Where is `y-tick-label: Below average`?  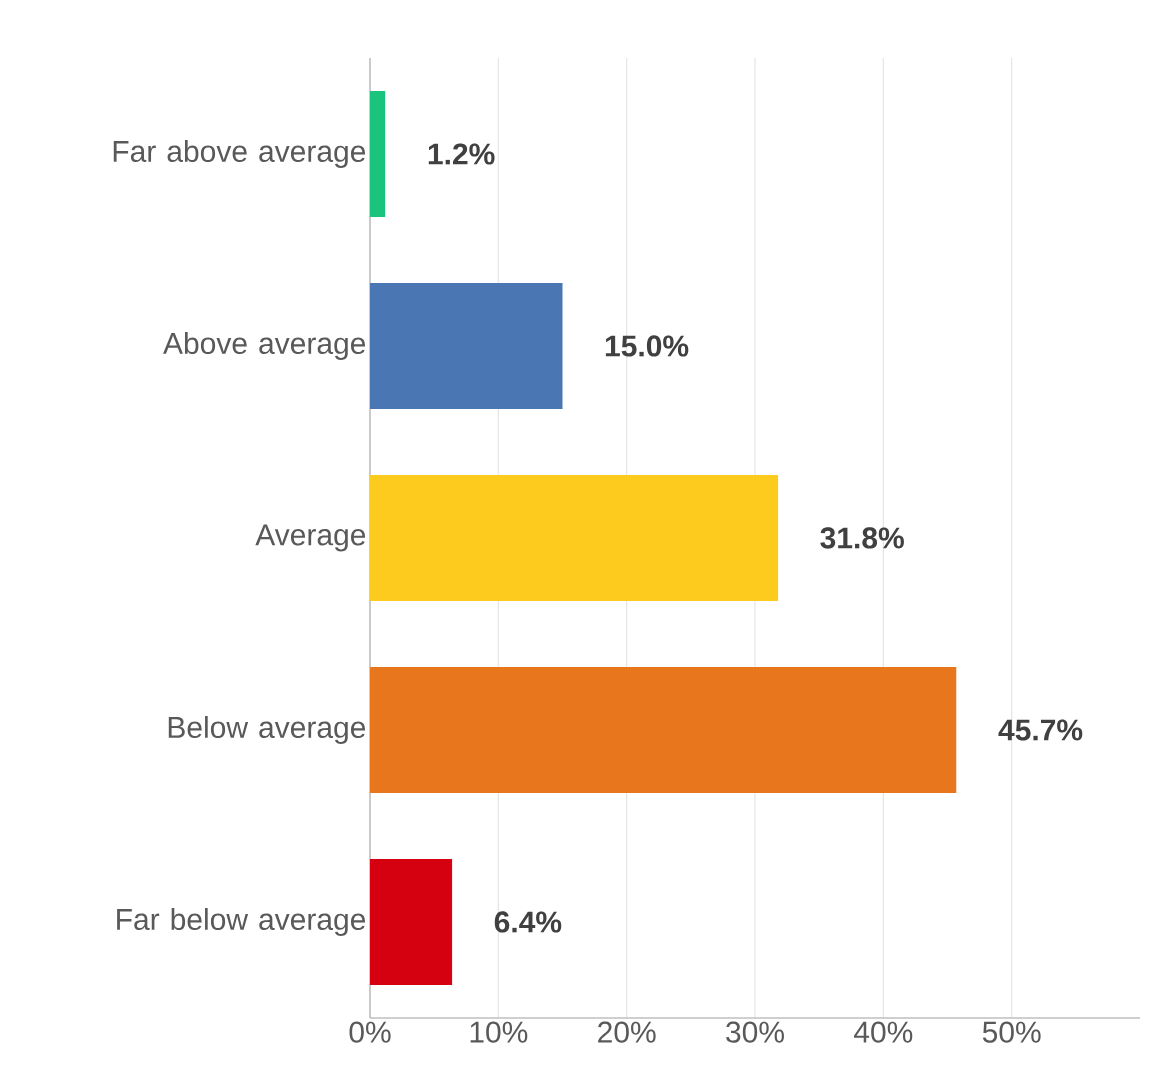 y-tick-label: Below average is located at coordinates (267, 730).